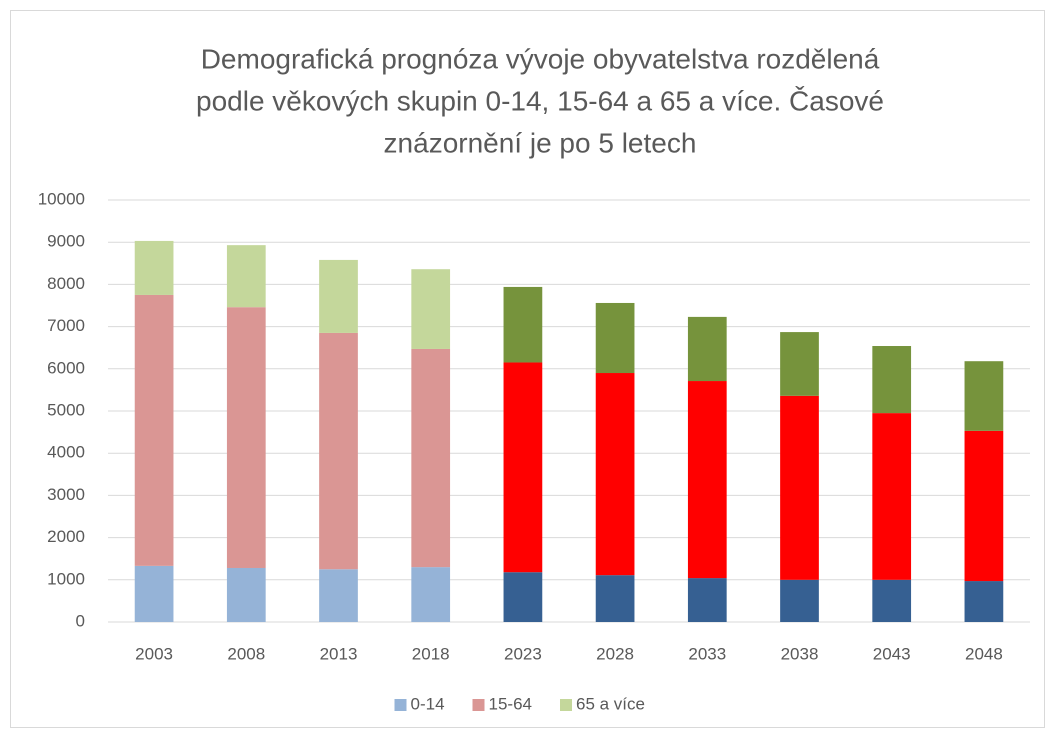 Image resolution: width=1055 pixels, height=737 pixels. Describe the element at coordinates (66, 452) in the screenshot. I see `y-tick-label: 4000` at that location.